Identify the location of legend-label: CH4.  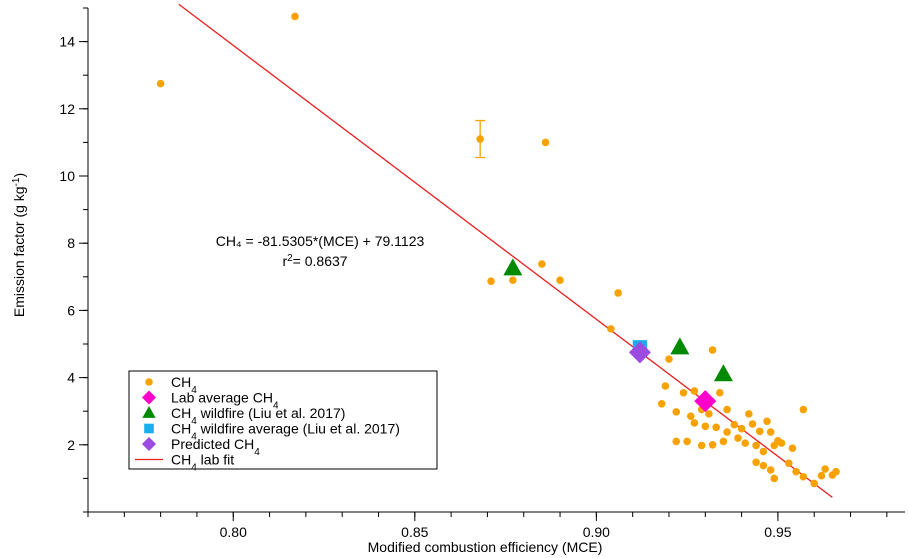
(184, 385).